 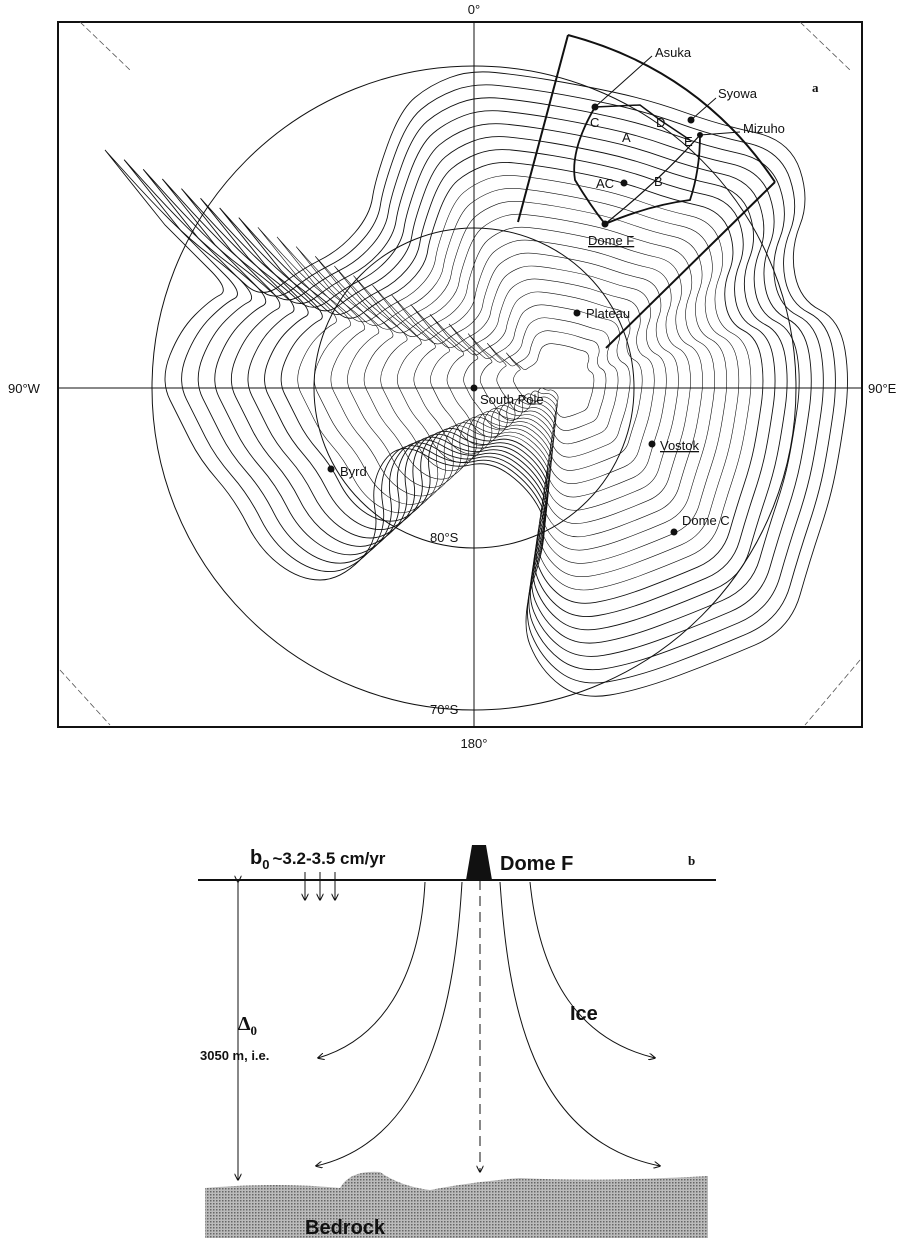 What do you see at coordinates (646, 191) in the screenshot?
I see `study-sector` at bounding box center [646, 191].